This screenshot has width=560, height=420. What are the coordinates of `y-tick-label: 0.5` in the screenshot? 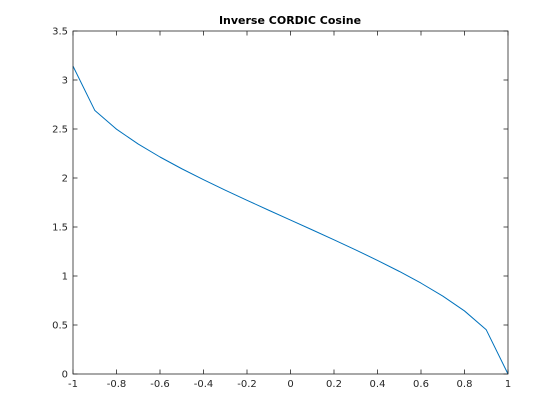 It's located at (60, 326).